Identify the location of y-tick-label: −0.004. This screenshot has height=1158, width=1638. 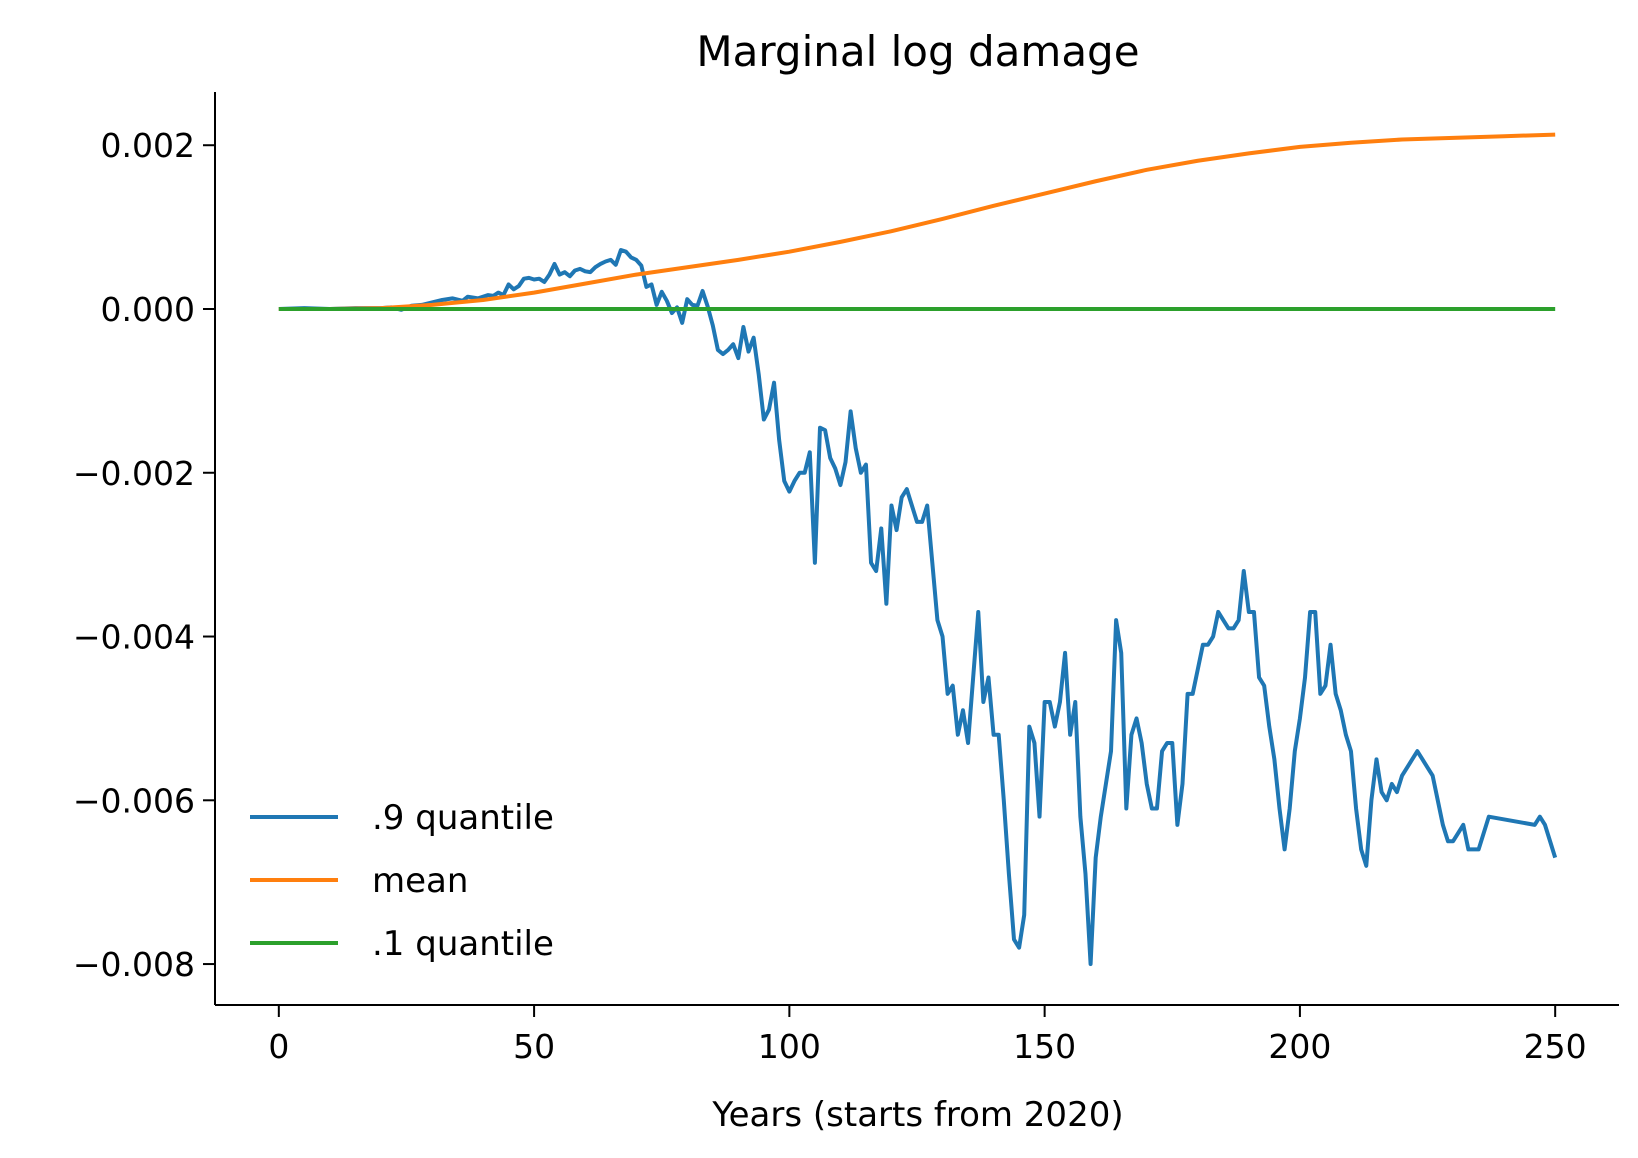
(134, 637).